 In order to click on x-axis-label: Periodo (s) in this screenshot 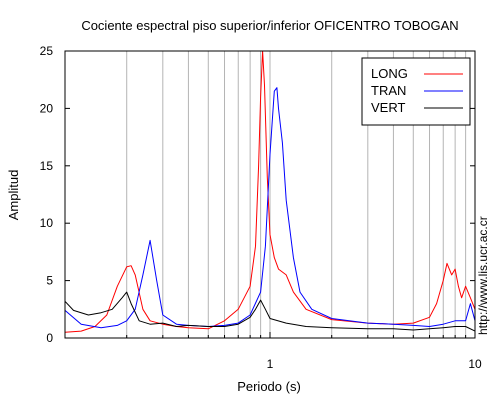, I will do `click(269, 386)`.